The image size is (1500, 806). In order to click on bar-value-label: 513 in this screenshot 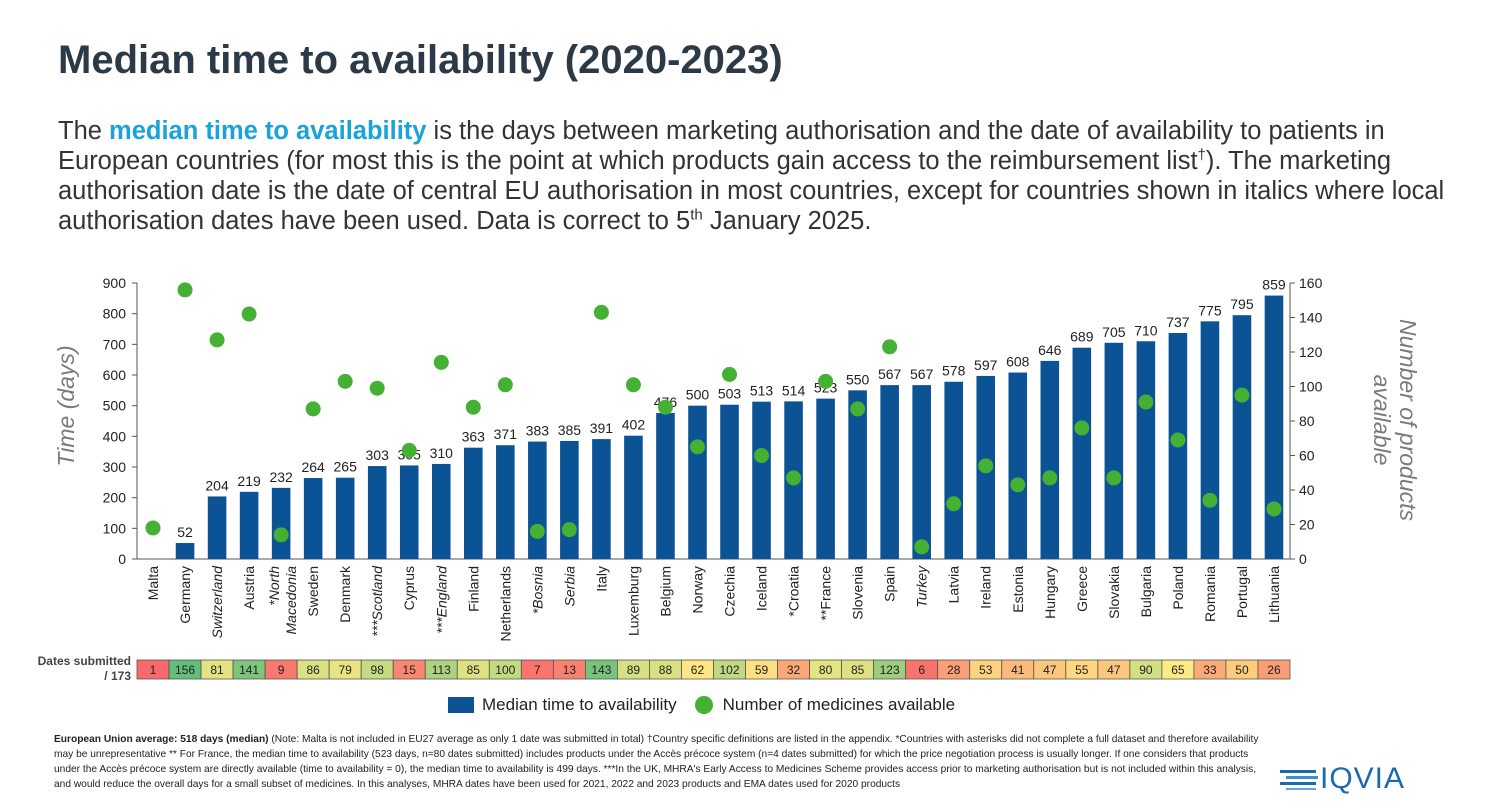, I will do `click(762, 391)`.